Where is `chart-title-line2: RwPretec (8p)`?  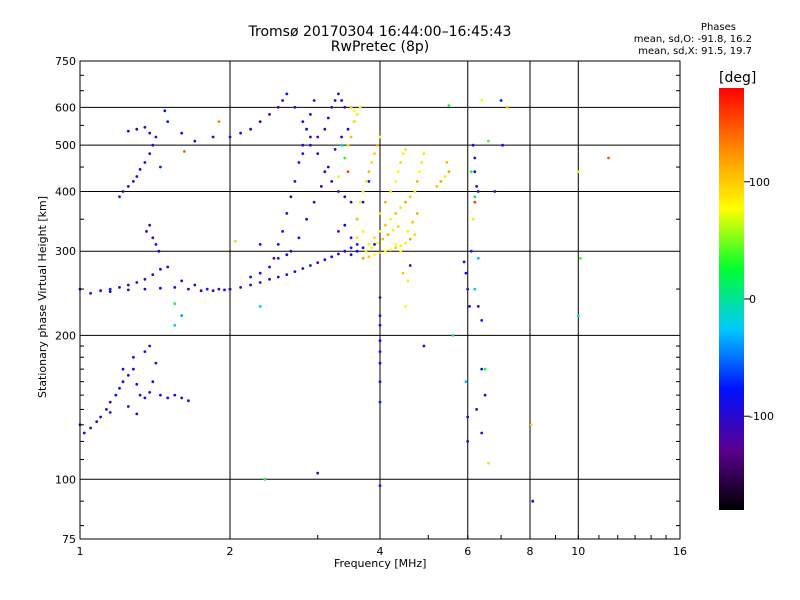 chart-title-line2: RwPretec (8p) is located at coordinates (380, 47).